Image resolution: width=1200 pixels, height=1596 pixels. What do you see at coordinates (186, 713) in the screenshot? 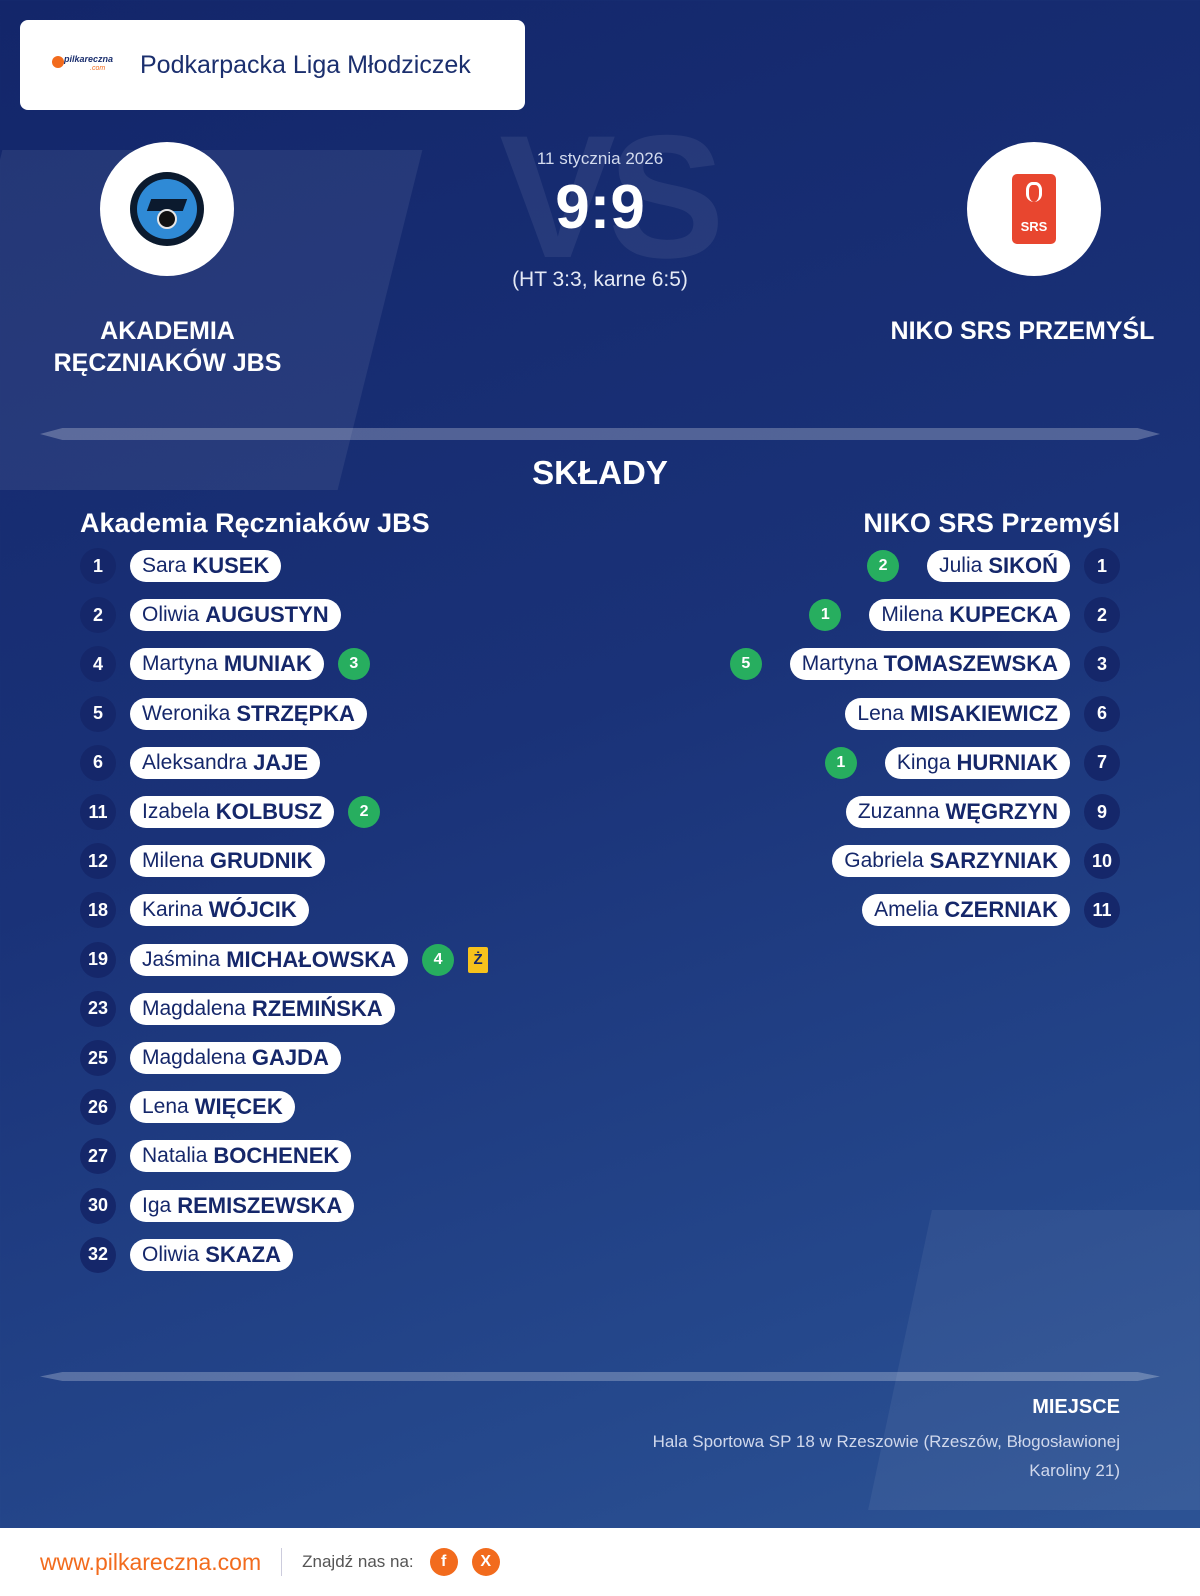
I see `player-first-name: Weronika` at bounding box center [186, 713].